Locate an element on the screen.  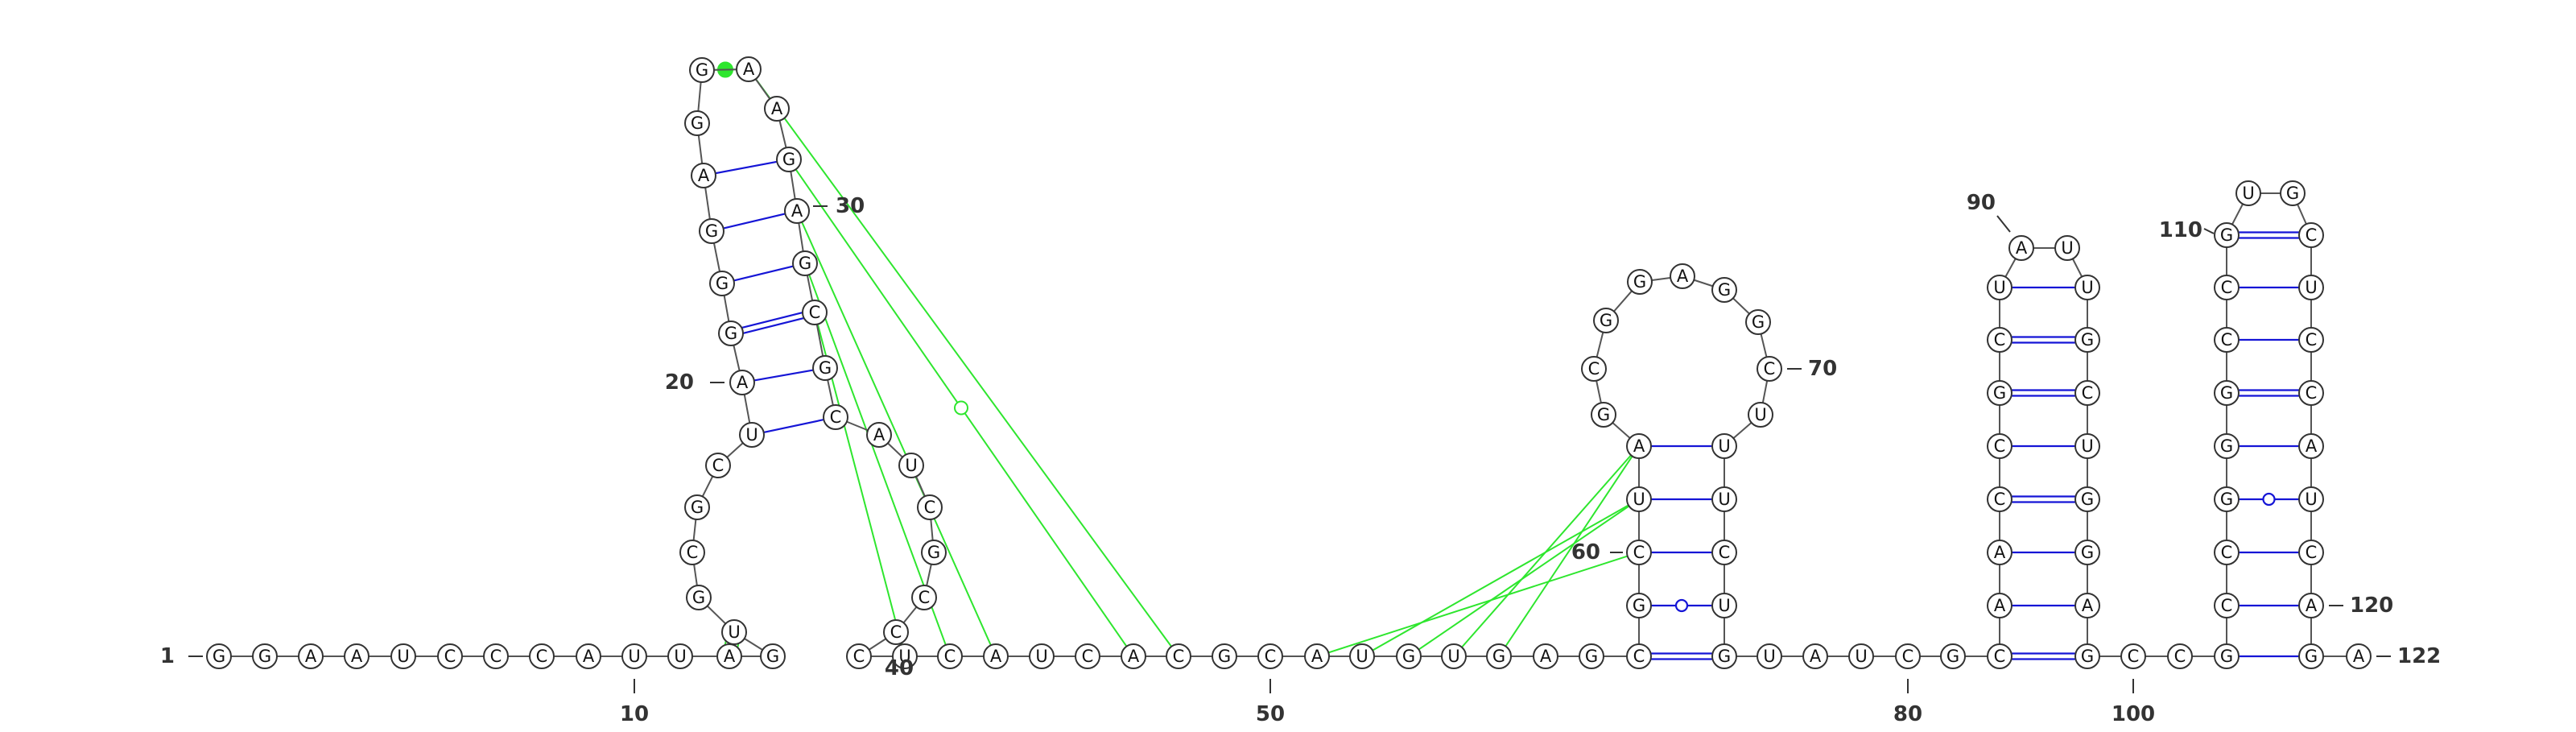
position-label: 120 is located at coordinates (2371, 605).